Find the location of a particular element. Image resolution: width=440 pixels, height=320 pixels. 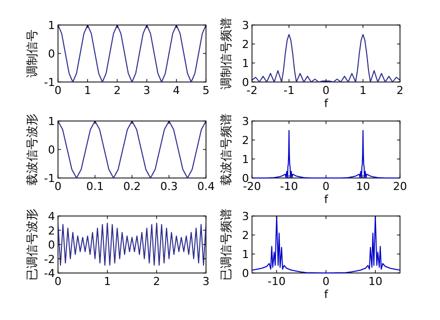

y-axis-title: 已调信号频谱 is located at coordinates (226, 244).